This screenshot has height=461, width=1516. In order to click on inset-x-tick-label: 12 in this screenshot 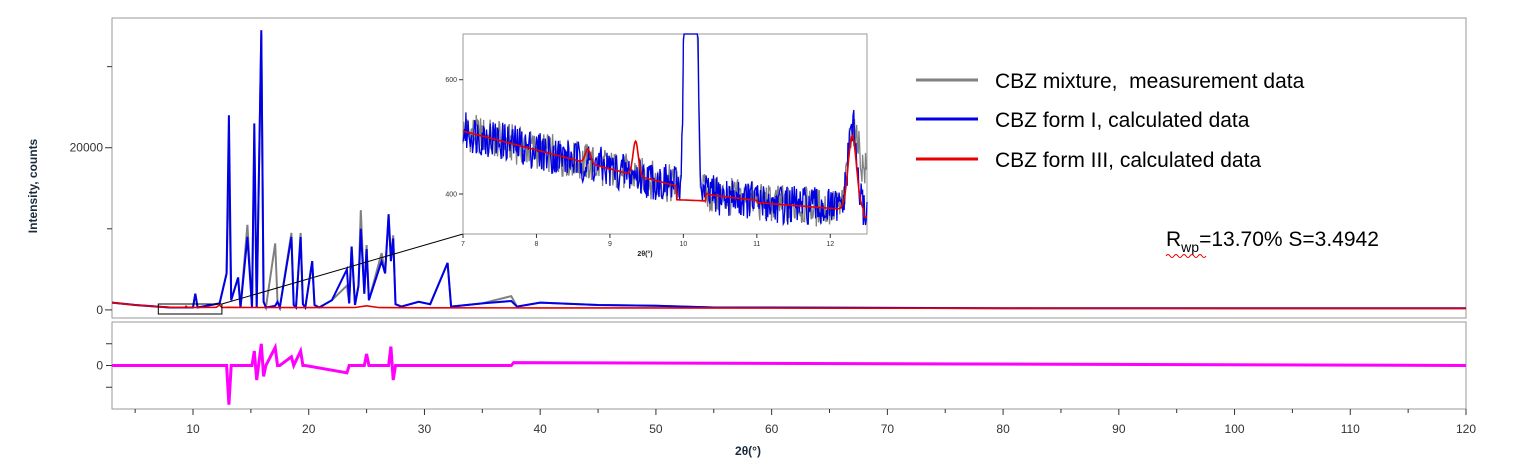, I will do `click(830, 244)`.